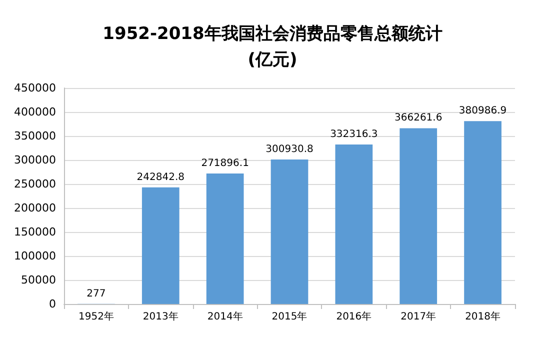 This screenshot has height=342, width=545. Describe the element at coordinates (160, 316) in the screenshot. I see `x-tick-label: 2013年` at that location.